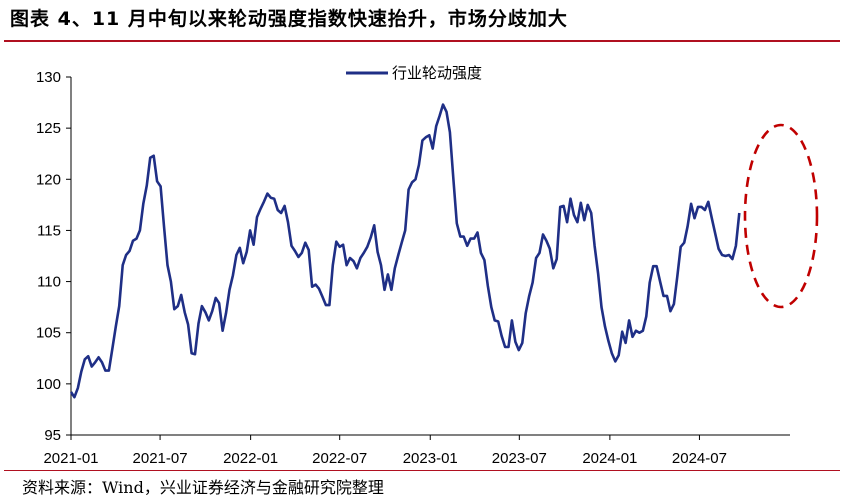  I want to click on annotation-layer, so click(781, 216).